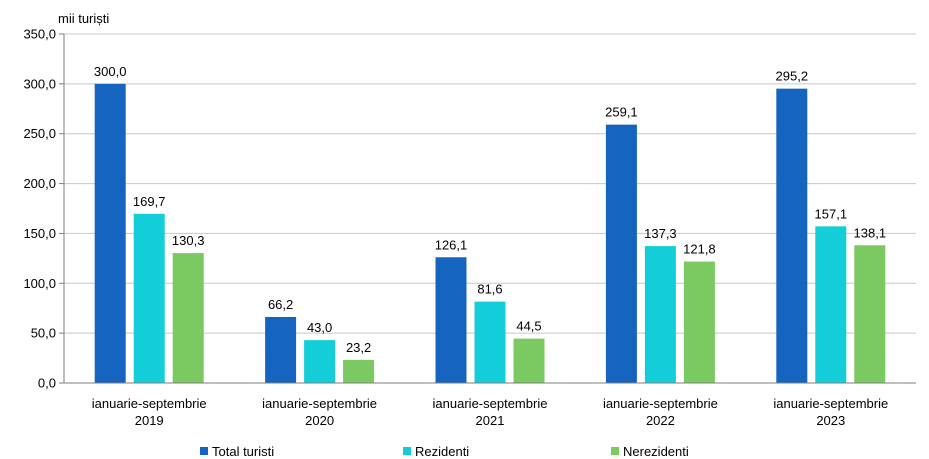  Describe the element at coordinates (44, 209) in the screenshot. I see `y-axis: 0,0 50,0 100,0 150,0 200,0 250,0 300,0 350,0` at that location.